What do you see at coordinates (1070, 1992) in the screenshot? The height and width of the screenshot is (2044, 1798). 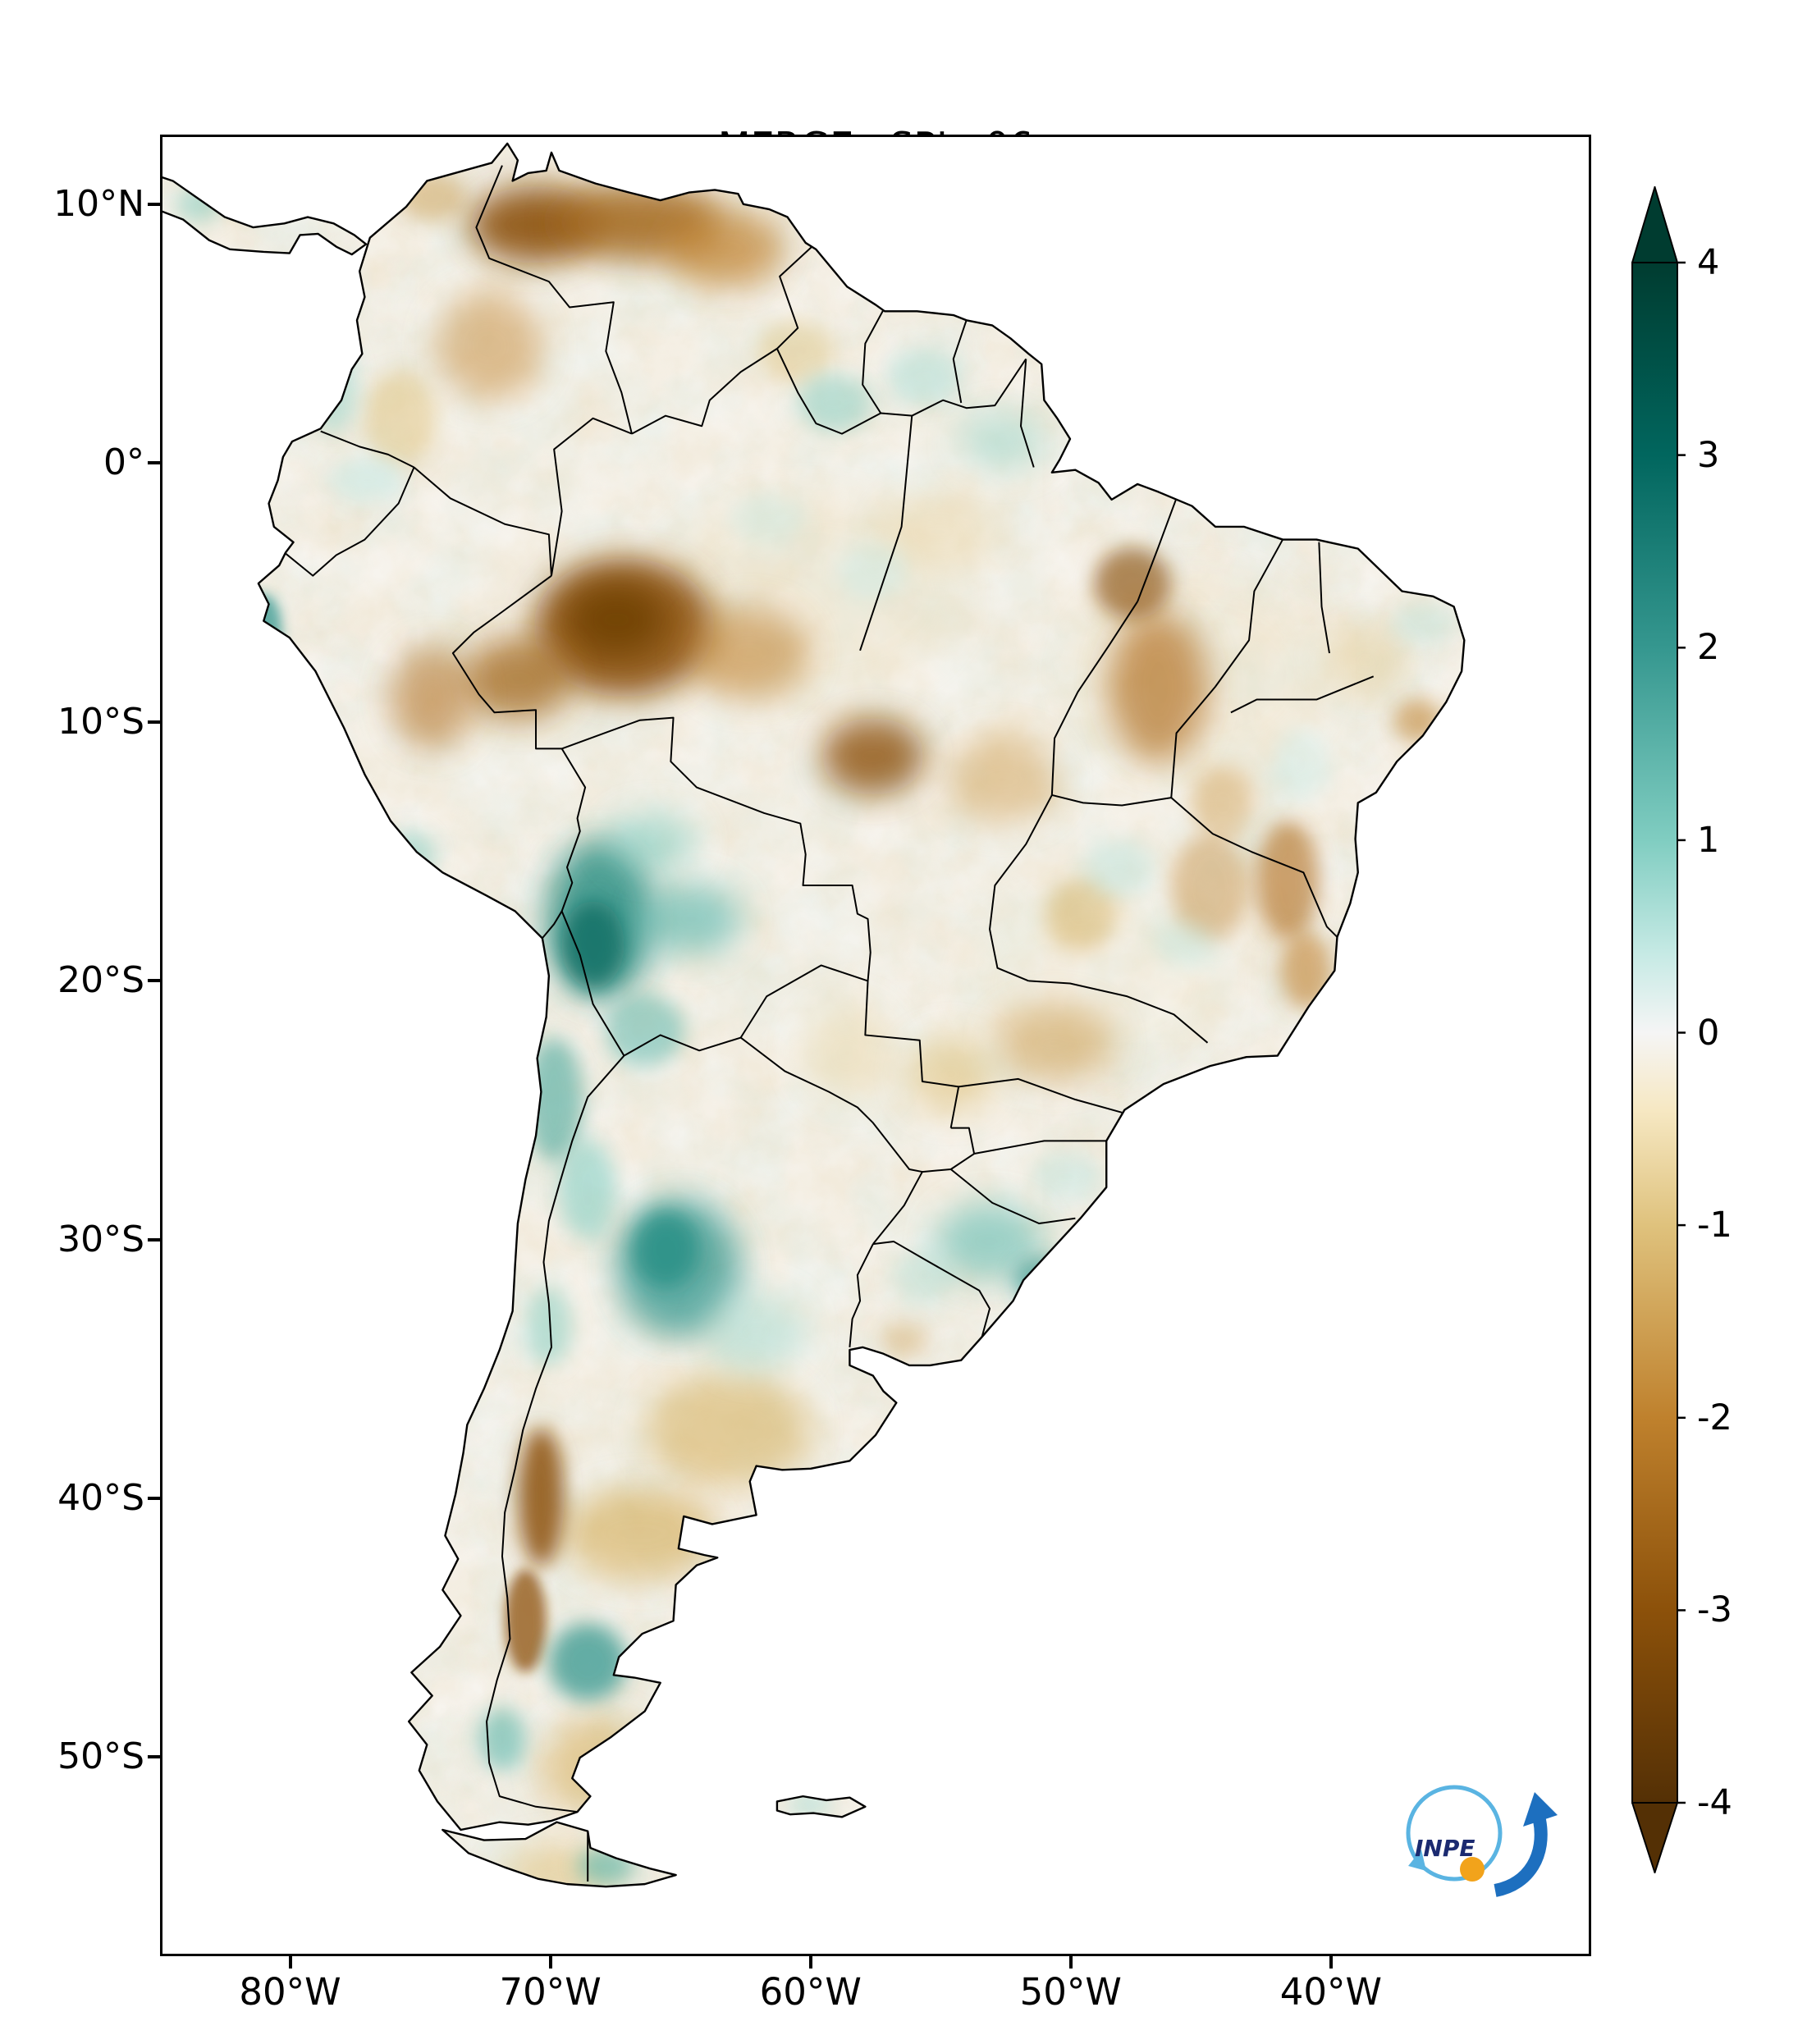 I see `x-axis-tick-label: 50°W` at bounding box center [1070, 1992].